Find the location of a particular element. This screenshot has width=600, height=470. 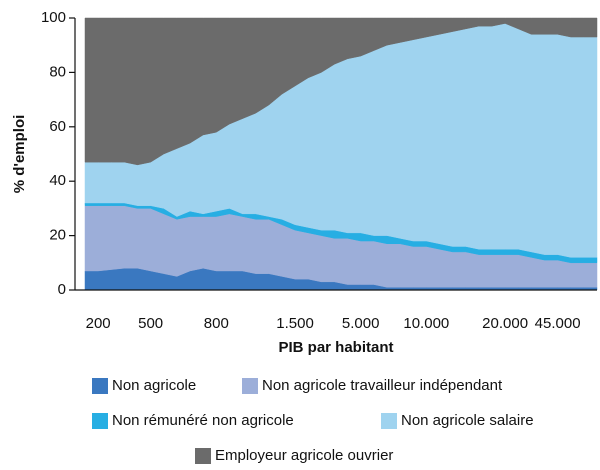

legend-label: Non rémunéré non agricole is located at coordinates (203, 420).